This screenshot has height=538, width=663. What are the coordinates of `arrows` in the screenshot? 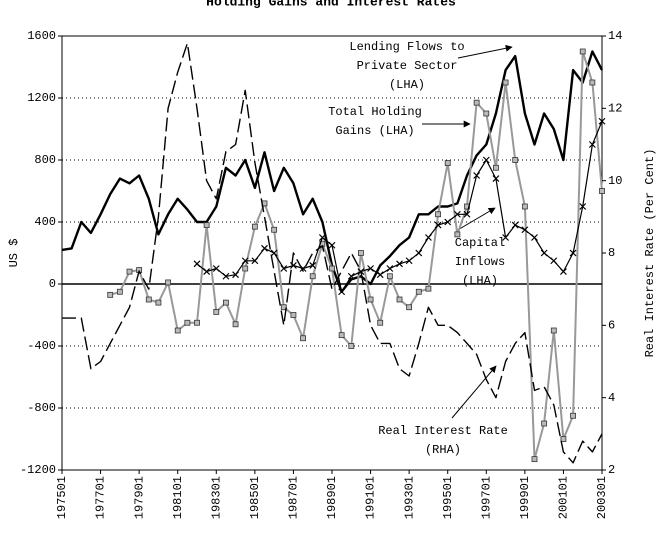 It's located at (467, 231).